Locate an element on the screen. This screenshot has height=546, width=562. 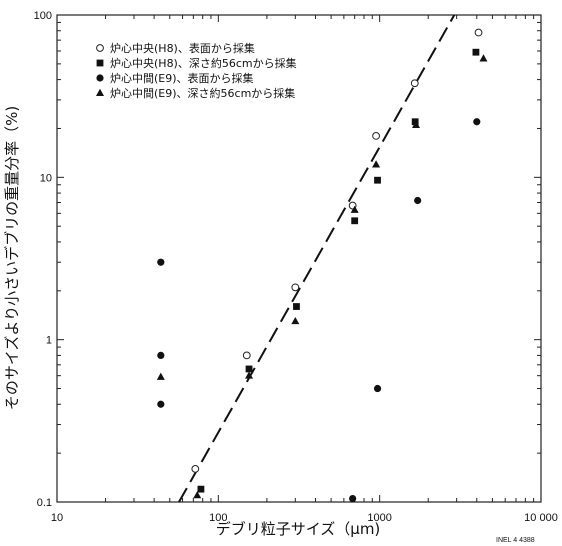
legend-label-3: 炉心中間(E9)、表面から採集 is located at coordinates (182, 78).